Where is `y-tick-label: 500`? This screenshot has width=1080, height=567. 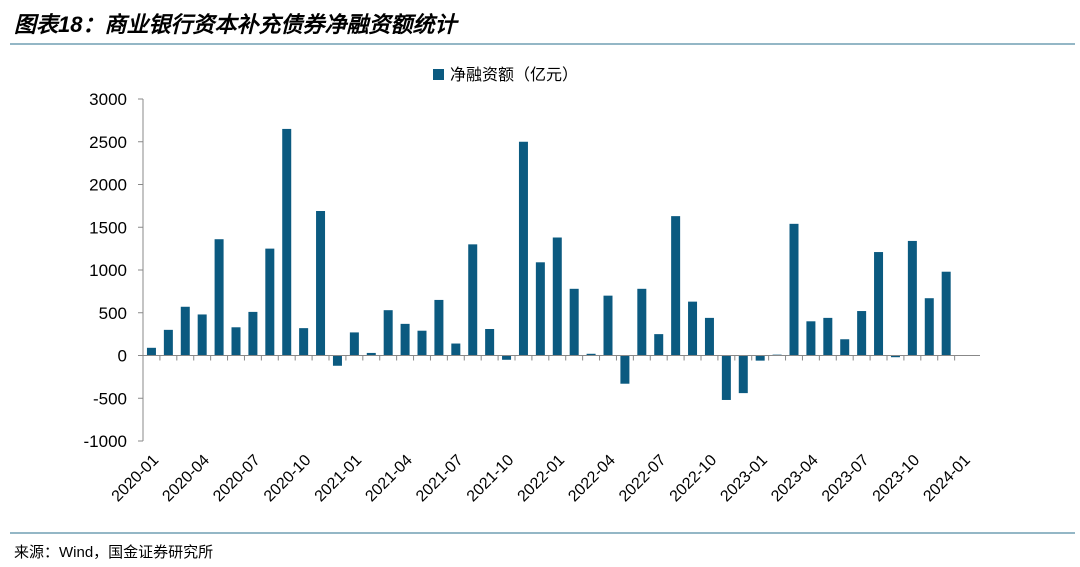
y-tick-label: 500 is located at coordinates (113, 313).